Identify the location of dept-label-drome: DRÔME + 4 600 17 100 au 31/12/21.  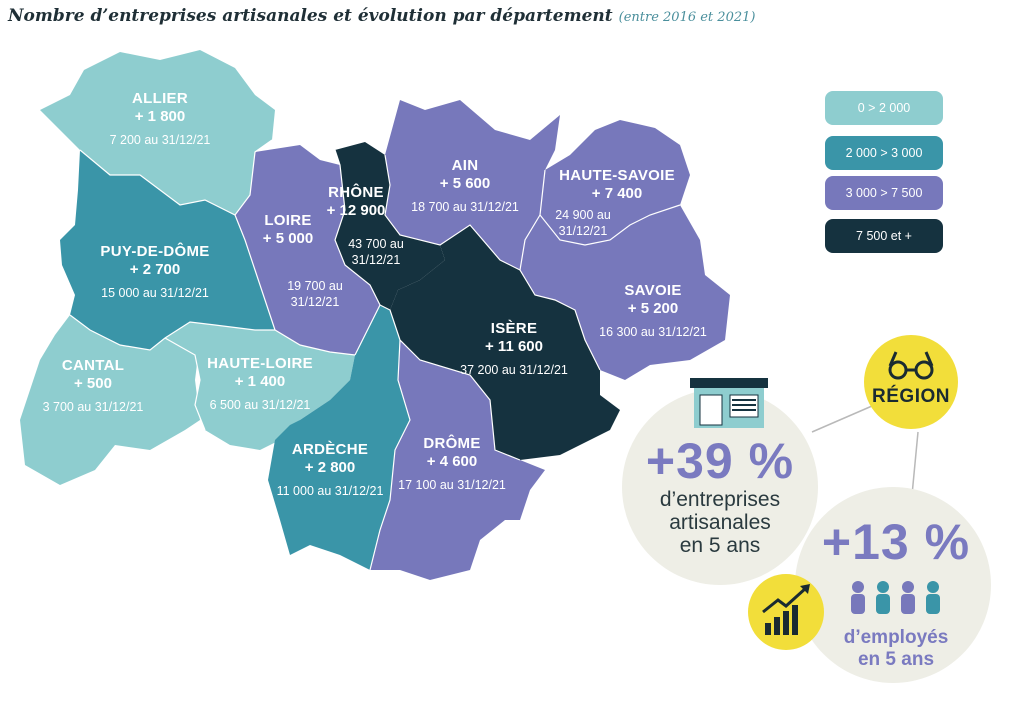
(452, 464).